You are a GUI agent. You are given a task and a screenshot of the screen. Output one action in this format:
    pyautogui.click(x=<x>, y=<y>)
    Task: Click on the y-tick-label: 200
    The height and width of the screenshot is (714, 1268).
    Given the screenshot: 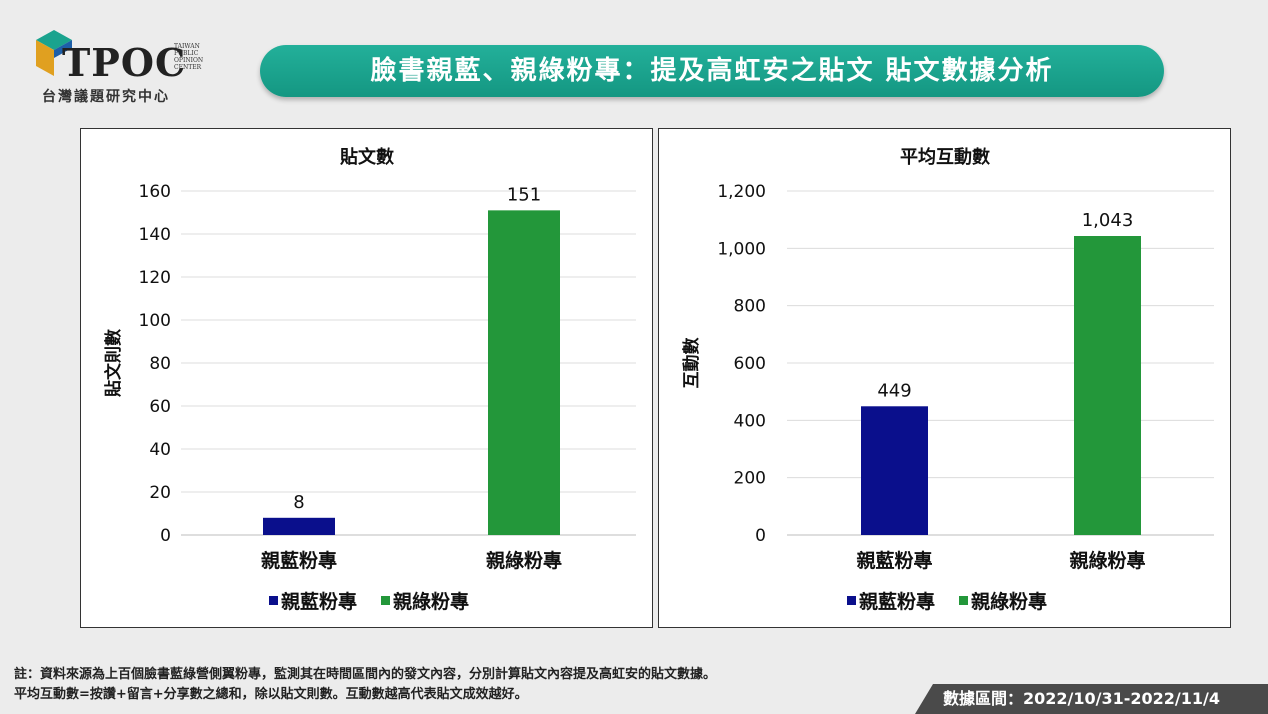 What is the action you would take?
    pyautogui.click(x=750, y=479)
    